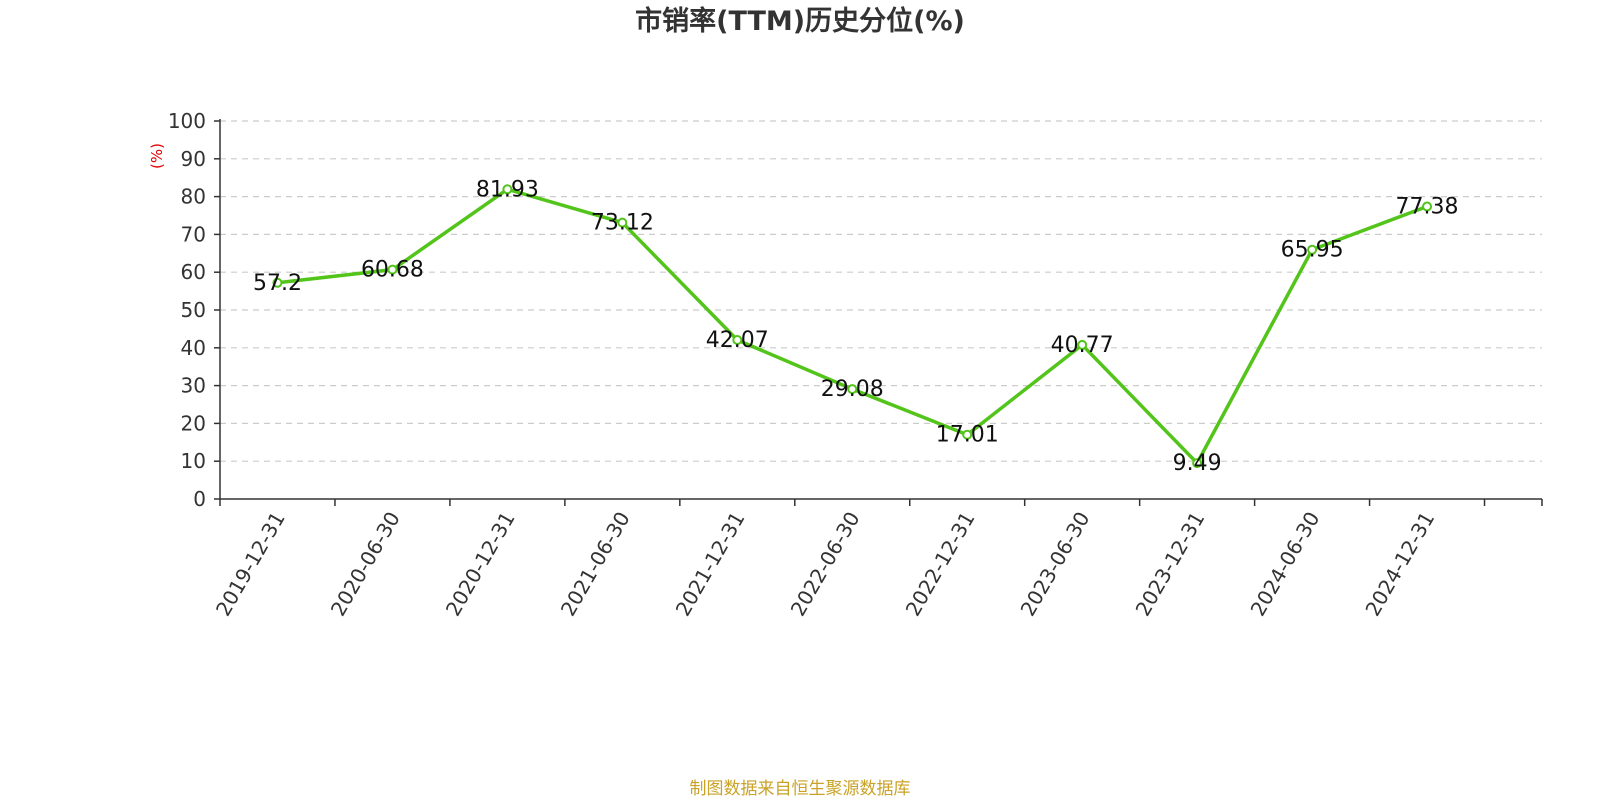 This screenshot has height=800, width=1600. I want to click on data-label: 29.08, so click(852, 389).